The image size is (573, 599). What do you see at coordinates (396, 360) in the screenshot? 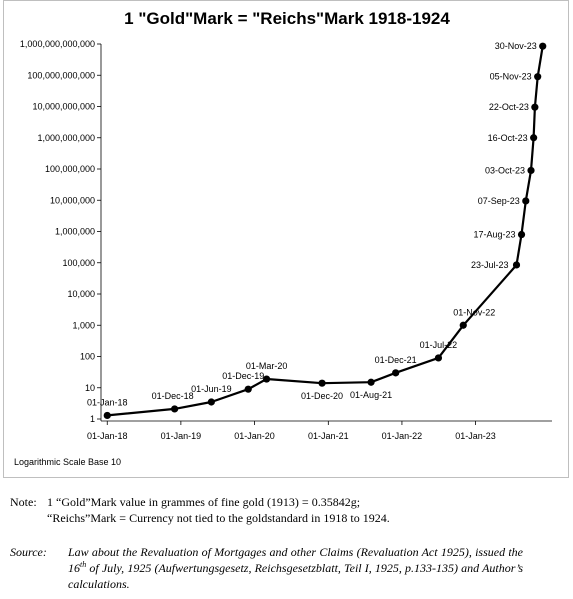
I see `data-label: 01-Dec-21` at bounding box center [396, 360].